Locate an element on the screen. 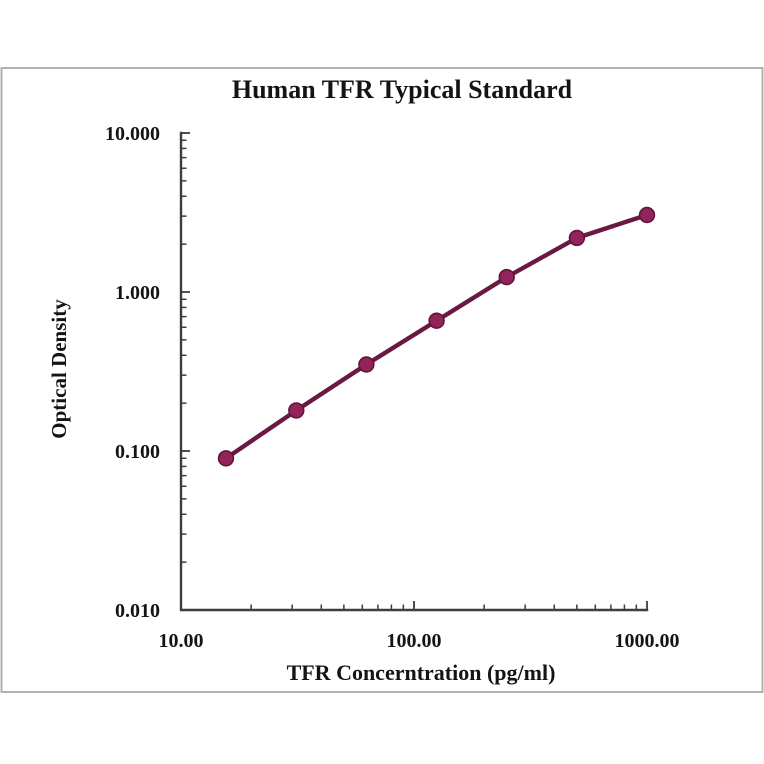  chart-title: Human TFR Typical Standard is located at coordinates (402, 89).